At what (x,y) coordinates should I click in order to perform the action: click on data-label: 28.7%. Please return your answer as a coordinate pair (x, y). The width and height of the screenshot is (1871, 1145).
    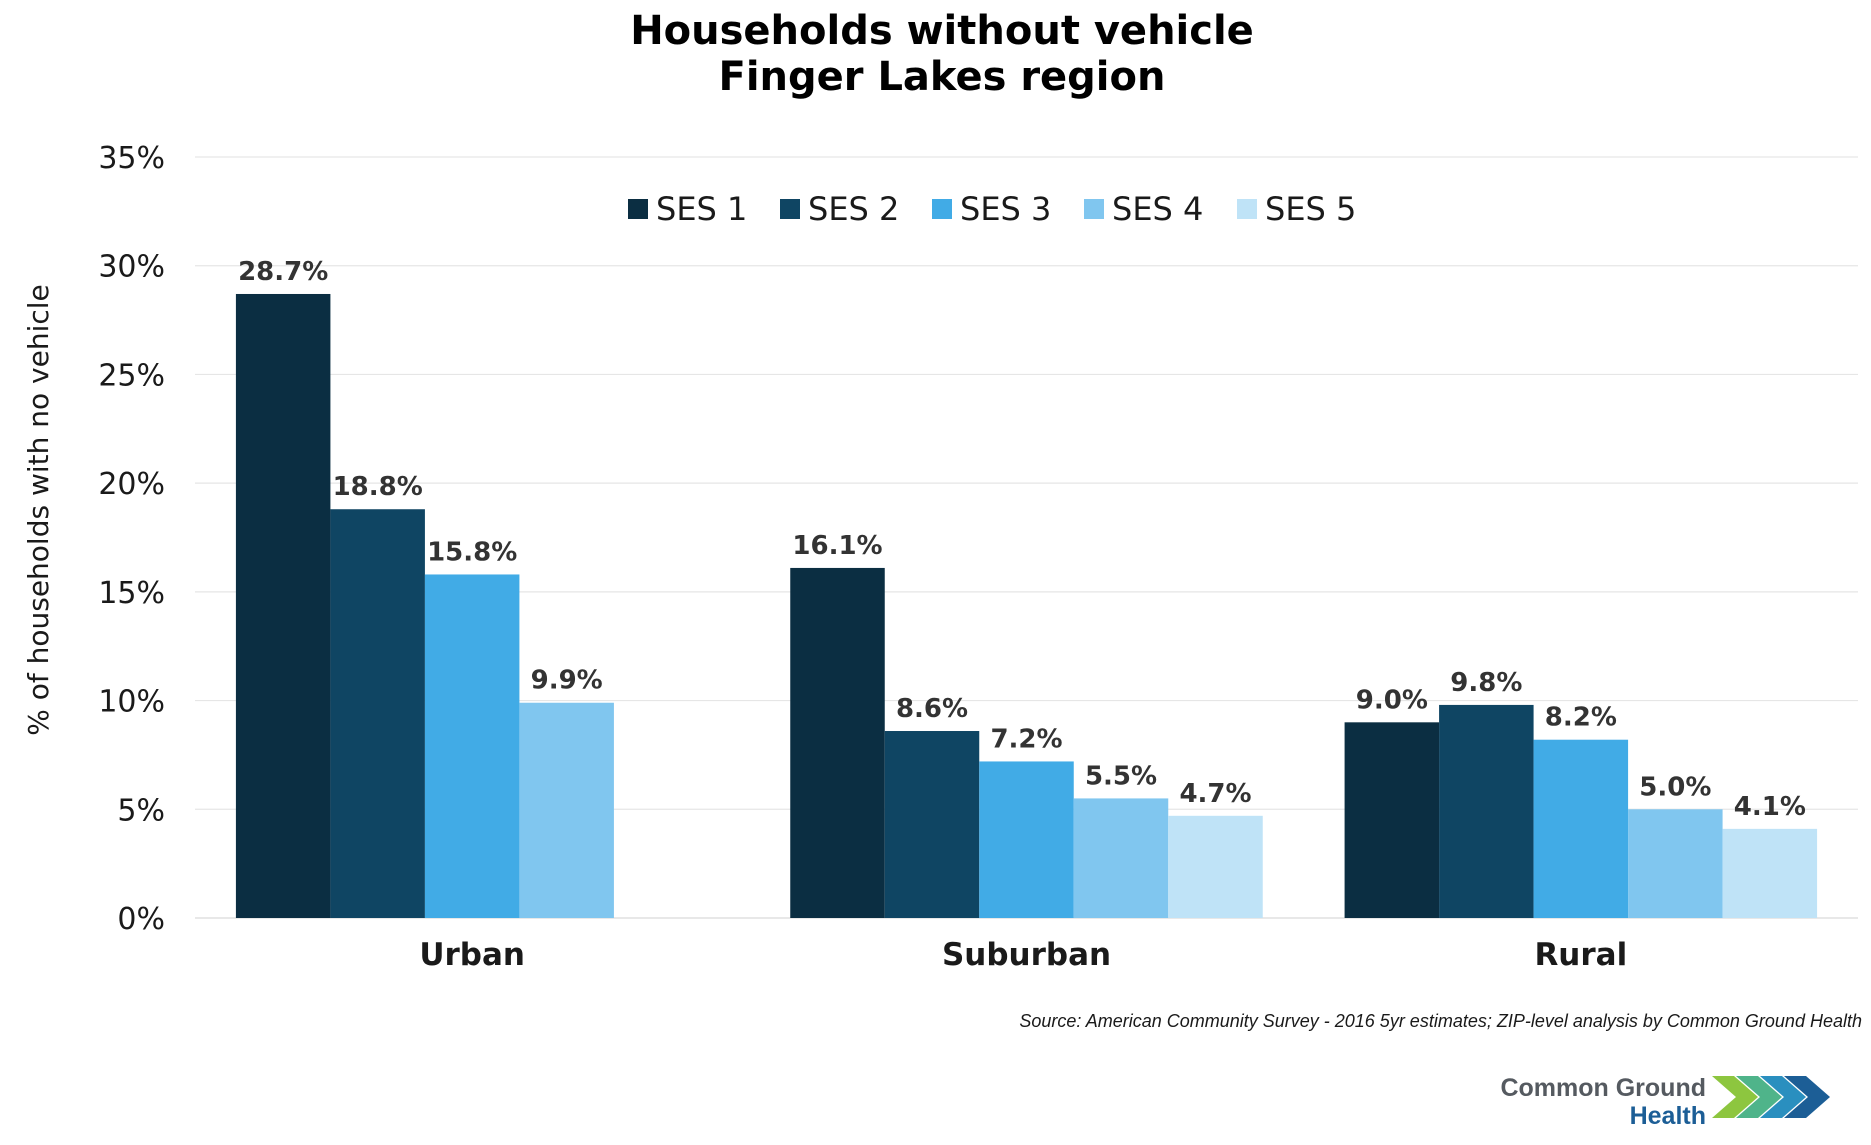
    Looking at the image, I should click on (283, 272).